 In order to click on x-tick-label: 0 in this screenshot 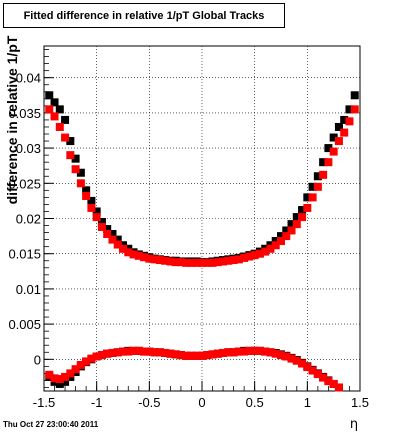, I will do `click(201, 402)`.